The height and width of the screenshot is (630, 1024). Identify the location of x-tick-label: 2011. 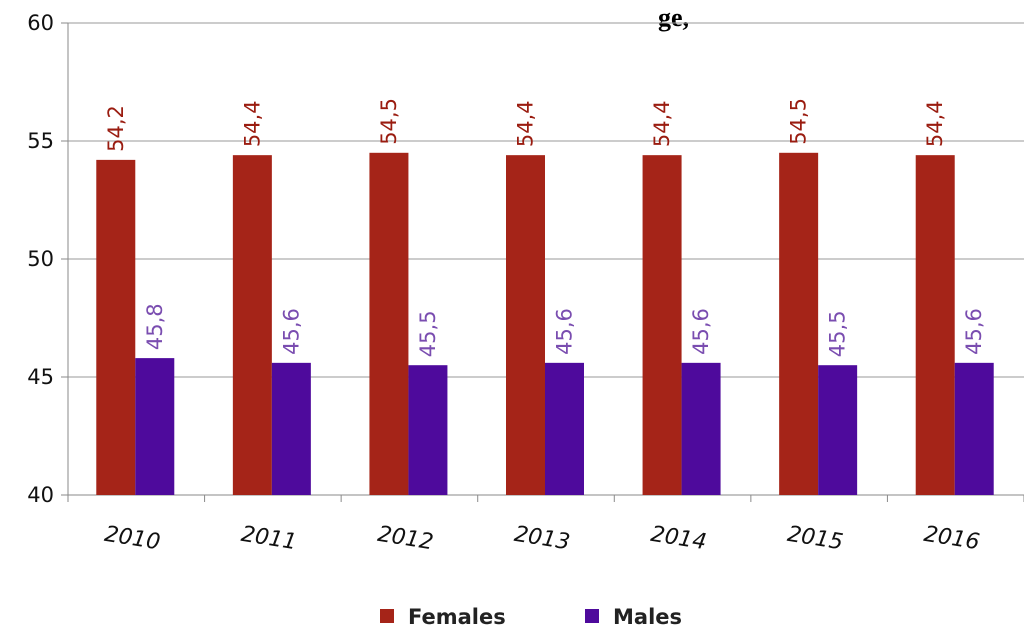
(268, 538).